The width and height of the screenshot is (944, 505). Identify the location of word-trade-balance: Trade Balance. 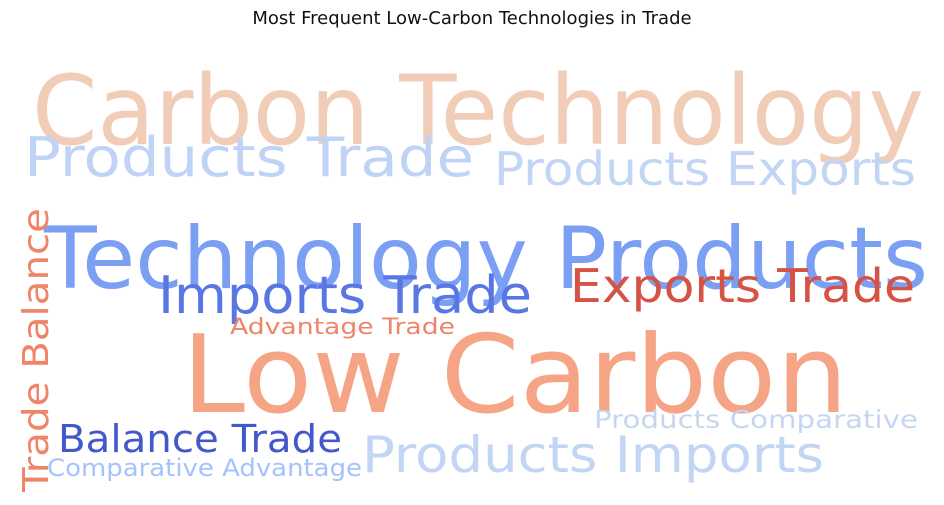
(36, 350).